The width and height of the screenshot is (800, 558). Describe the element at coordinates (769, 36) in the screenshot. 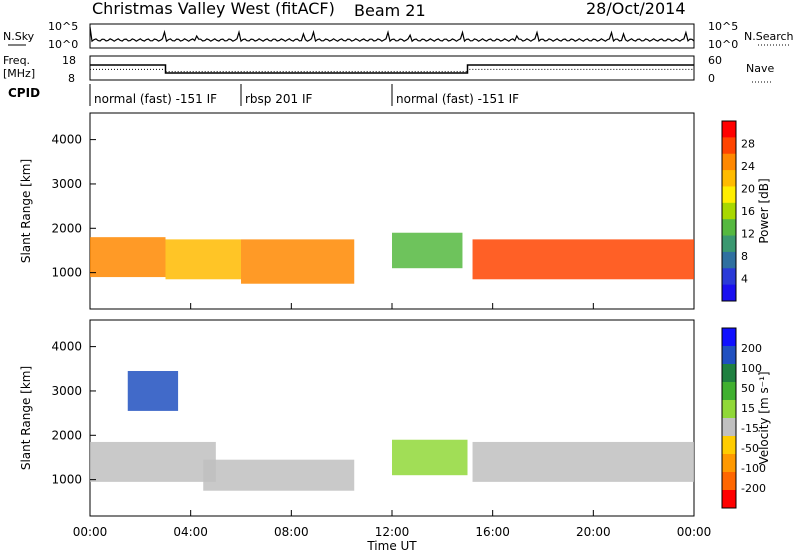

I see `nsearch-label: N.Search` at that location.